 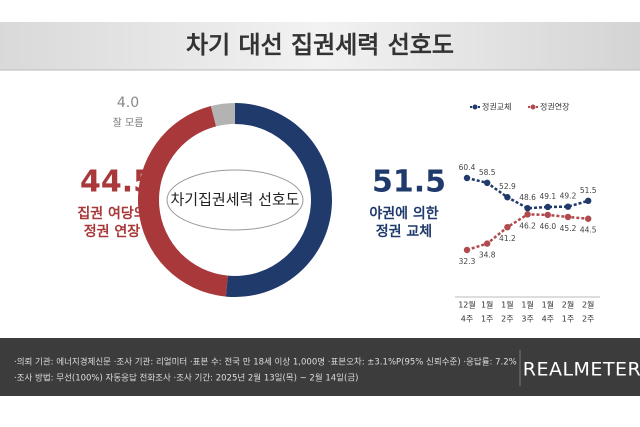 I want to click on data-label: 49.1, so click(x=547, y=196).